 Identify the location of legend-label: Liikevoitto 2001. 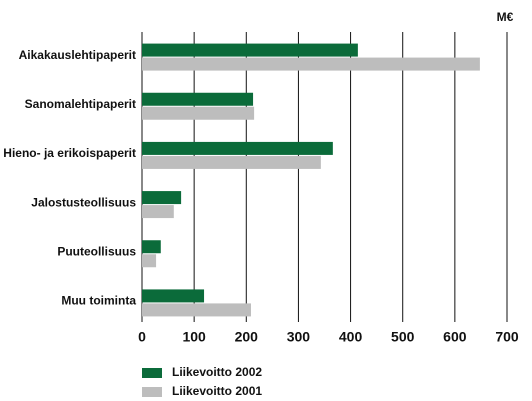
(217, 391).